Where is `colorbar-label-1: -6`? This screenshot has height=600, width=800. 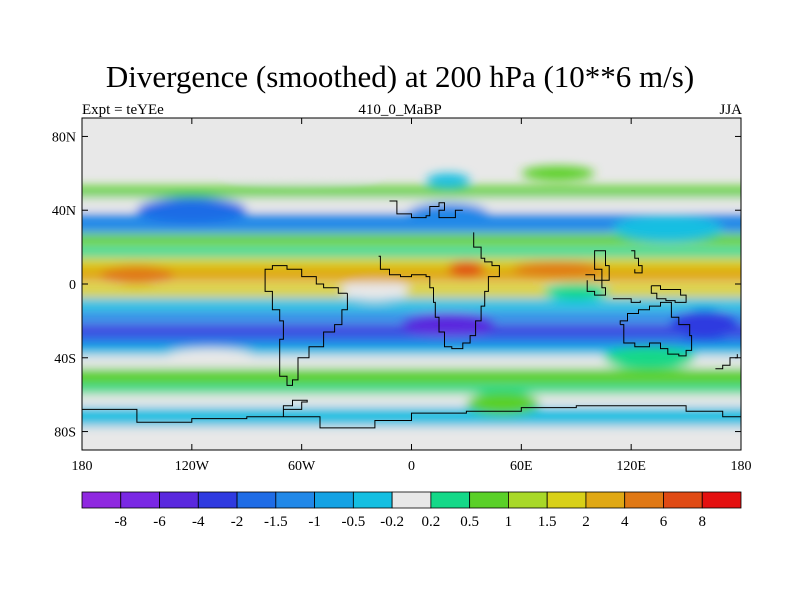
colorbar-label-1: -6 is located at coordinates (159, 522).